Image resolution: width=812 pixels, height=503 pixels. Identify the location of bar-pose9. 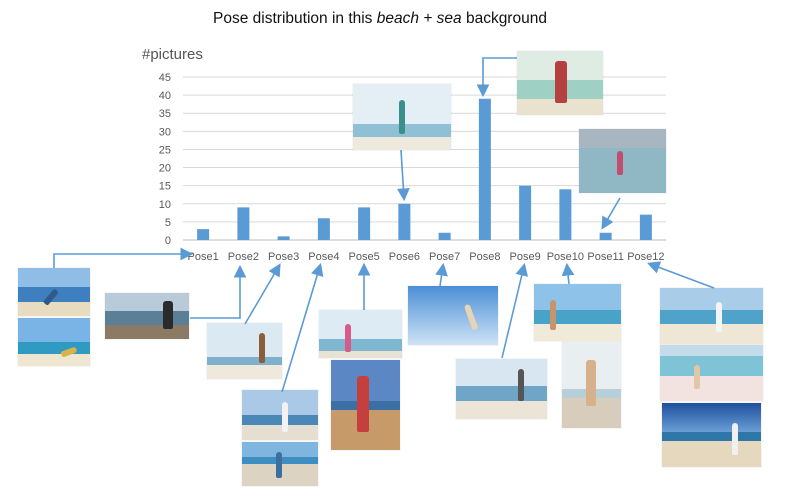
(525, 212).